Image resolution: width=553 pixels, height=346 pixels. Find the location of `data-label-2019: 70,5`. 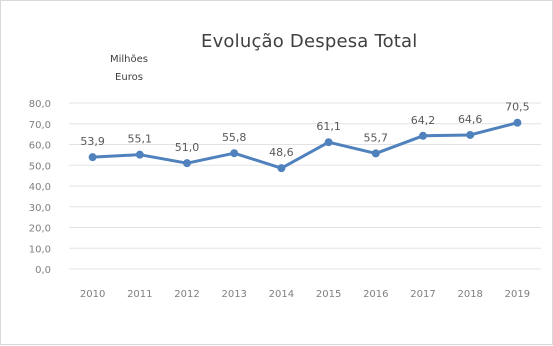

data-label-2019: 70,5 is located at coordinates (517, 107).